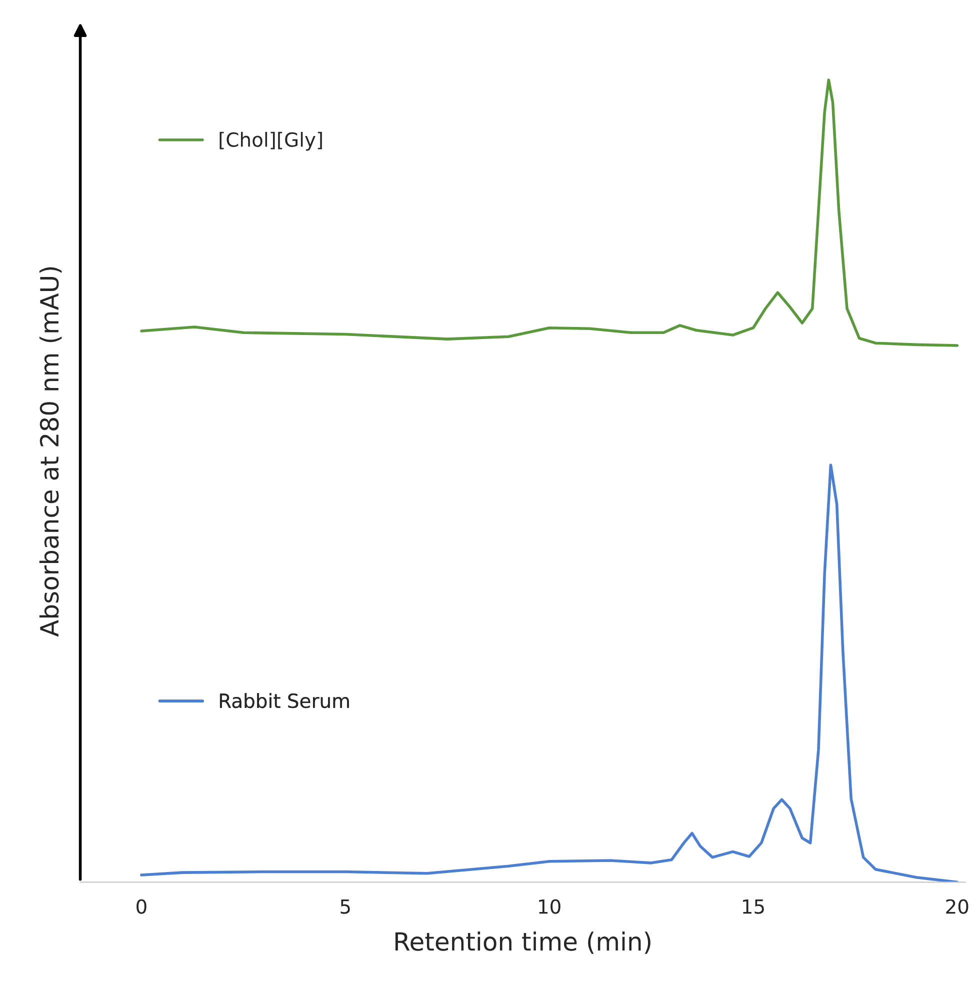  I want to click on x-axis-title: Retention time (min), so click(522, 943).